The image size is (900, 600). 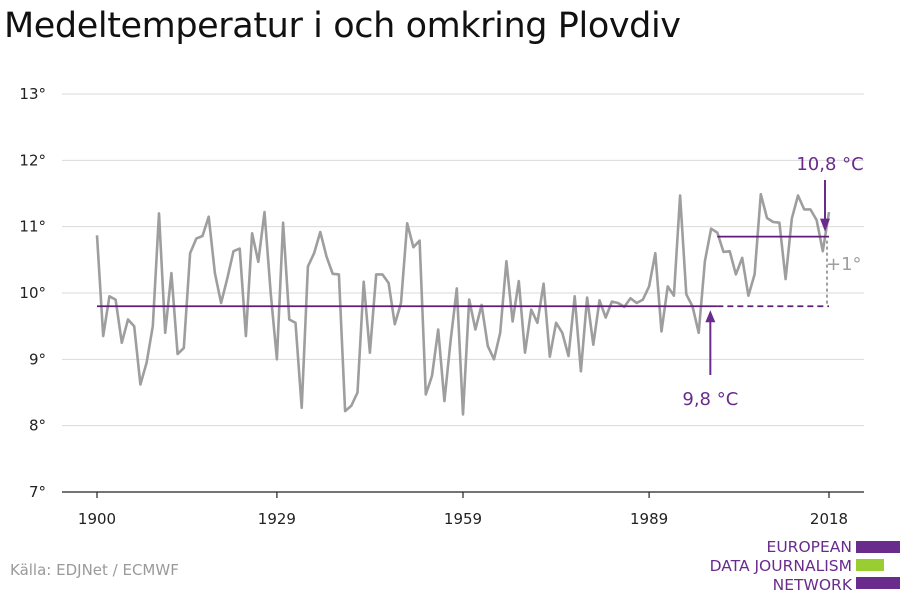 What do you see at coordinates (37, 359) in the screenshot?
I see `y-tick-label-9: 9°` at bounding box center [37, 359].